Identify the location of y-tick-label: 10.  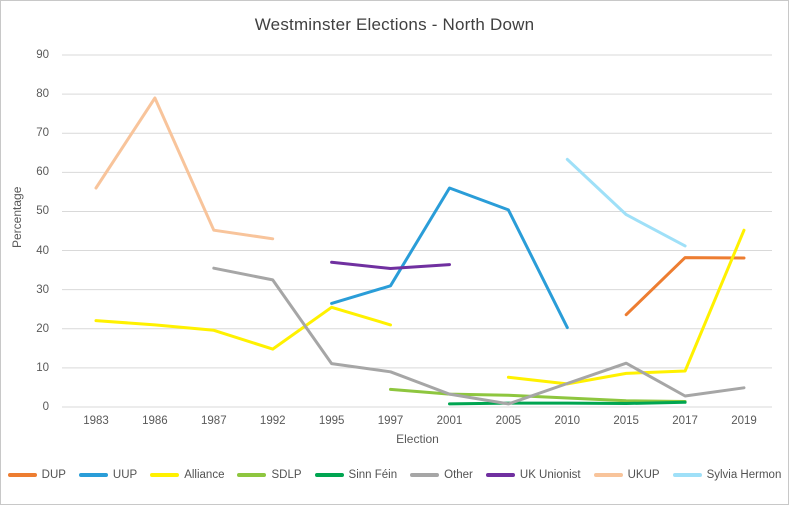
(42, 367).